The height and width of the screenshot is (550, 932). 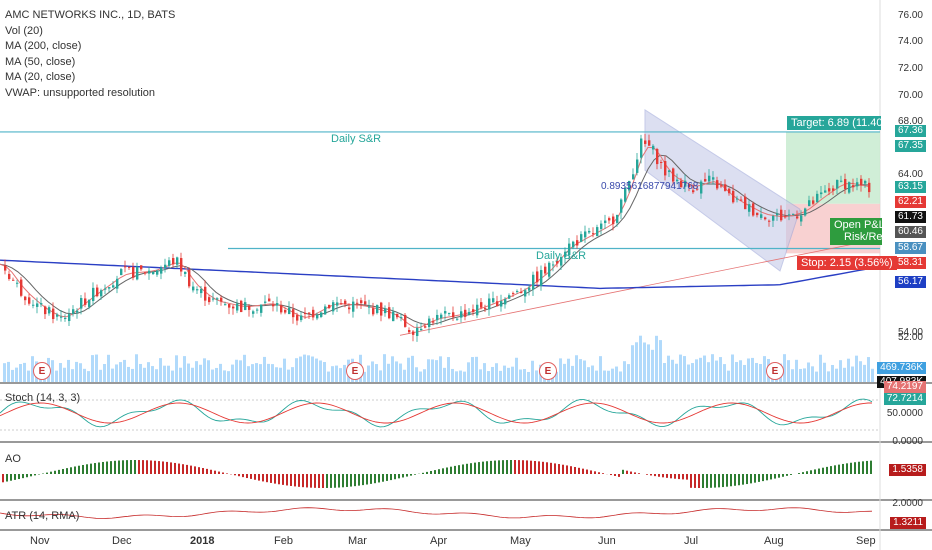 What do you see at coordinates (80, 92) in the screenshot?
I see `indicator-vwap: VWAP: unsupported resolution` at bounding box center [80, 92].